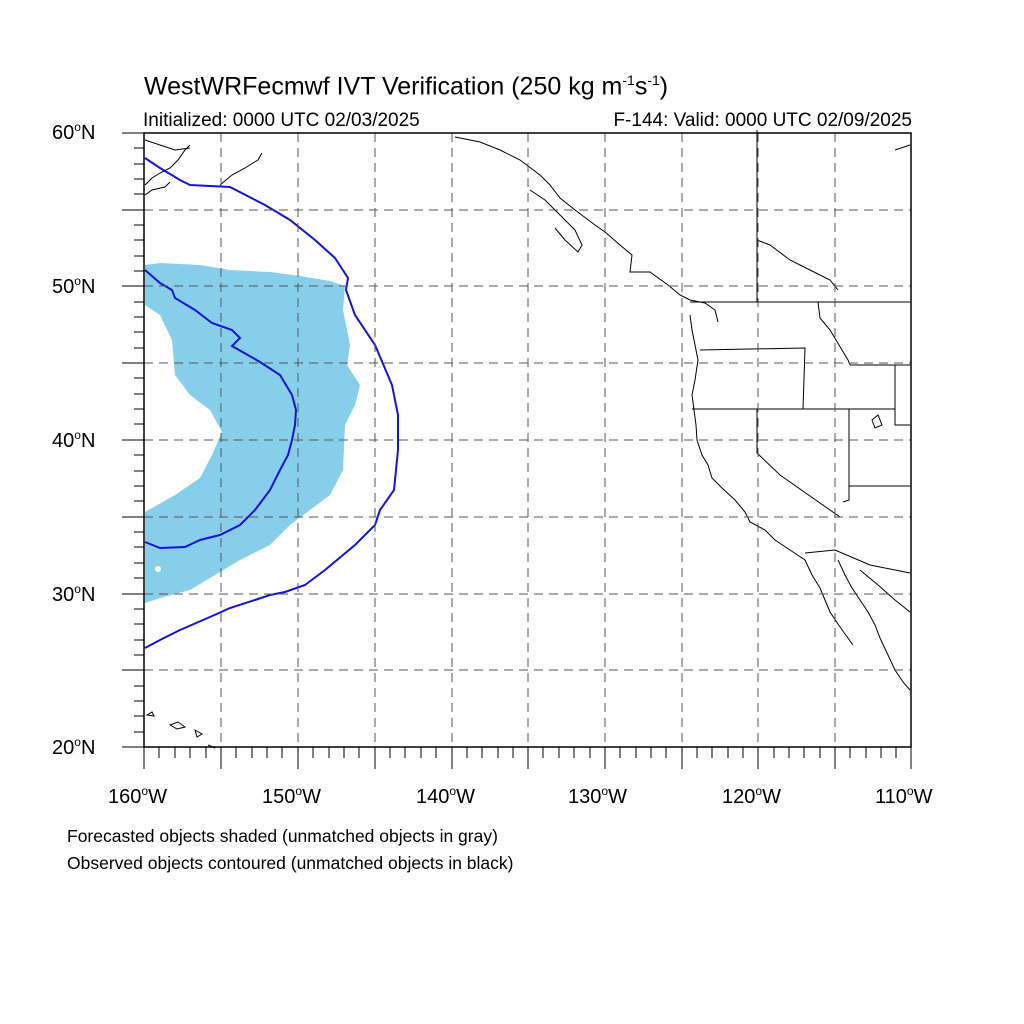  I want to click on forecast-gap, so click(158, 569).